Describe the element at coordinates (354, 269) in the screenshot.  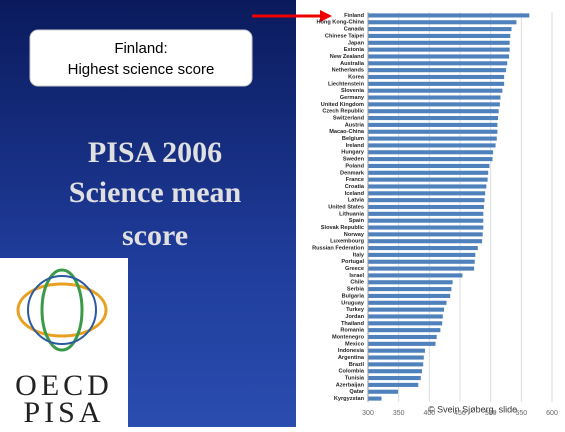
I see `y-tick-label: Greece` at that location.